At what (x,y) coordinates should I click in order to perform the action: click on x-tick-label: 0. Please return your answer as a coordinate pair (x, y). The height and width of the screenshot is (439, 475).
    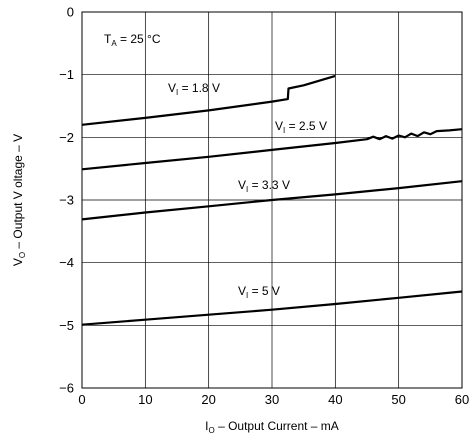
    Looking at the image, I should click on (81, 399).